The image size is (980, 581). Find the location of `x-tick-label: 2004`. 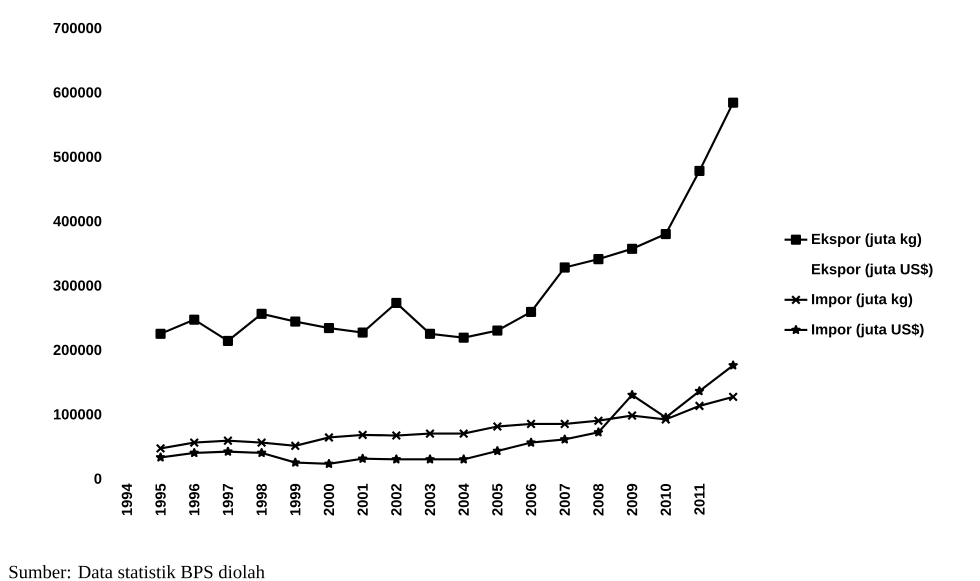

x-tick-label: 2004 is located at coordinates (463, 499).